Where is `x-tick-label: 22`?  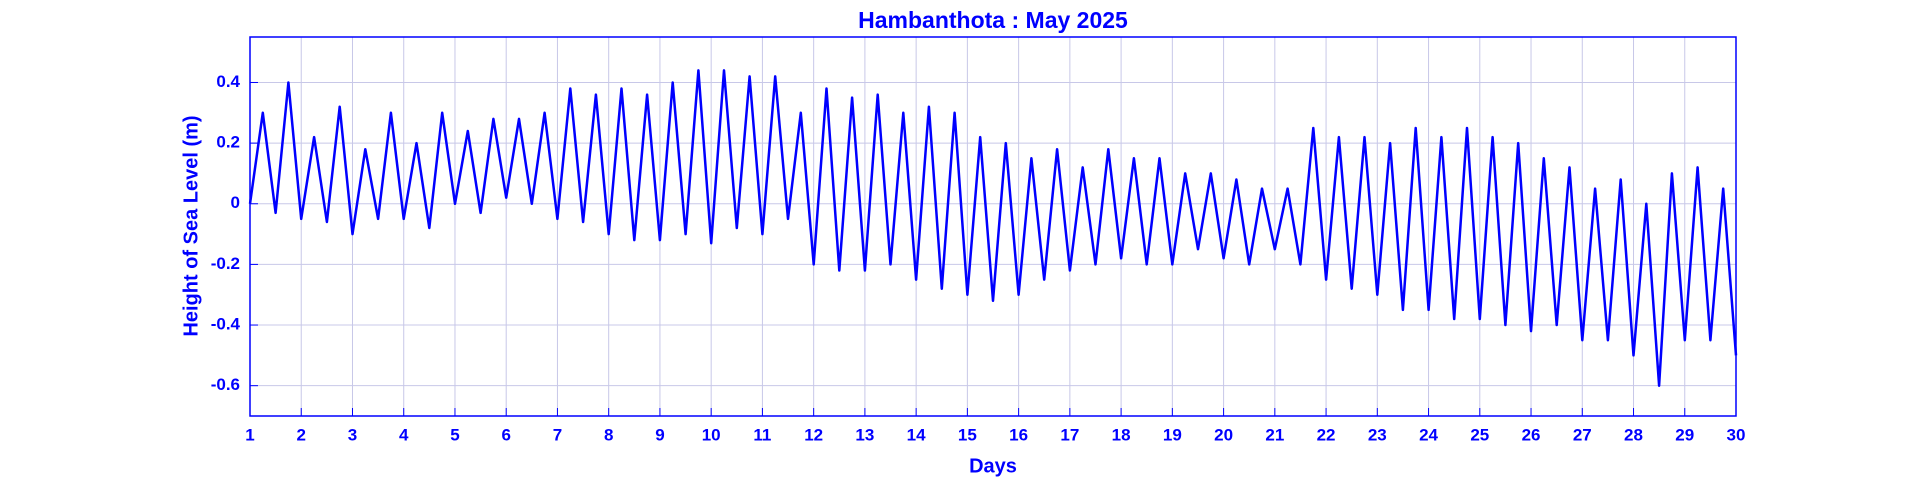 x-tick-label: 22 is located at coordinates (1326, 434).